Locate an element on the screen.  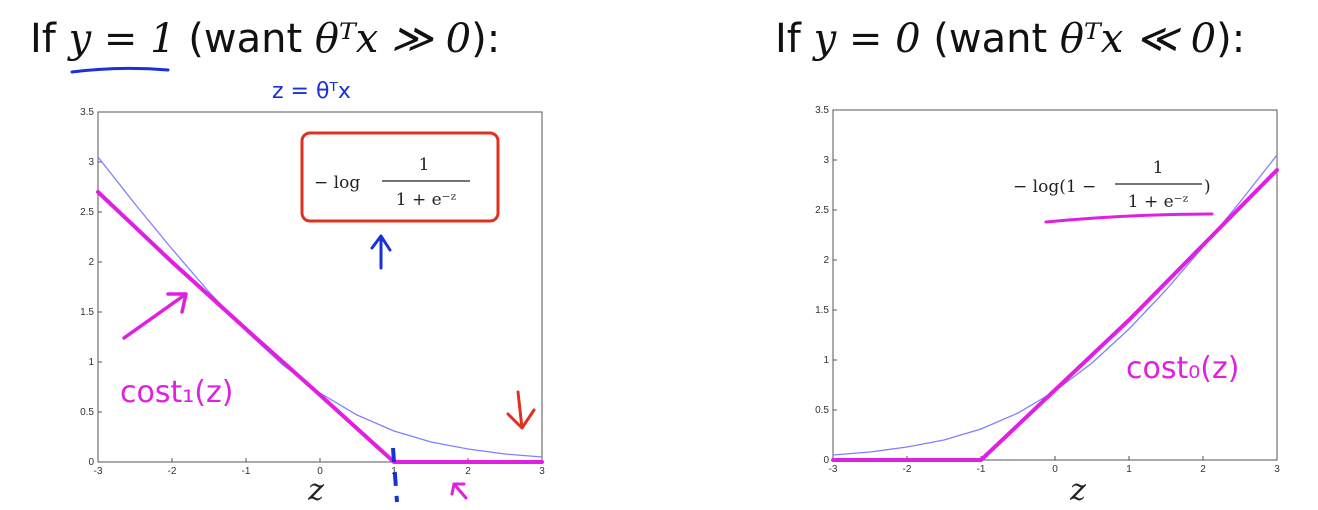
left-y-tick-label: 1.5 is located at coordinates (87, 312).